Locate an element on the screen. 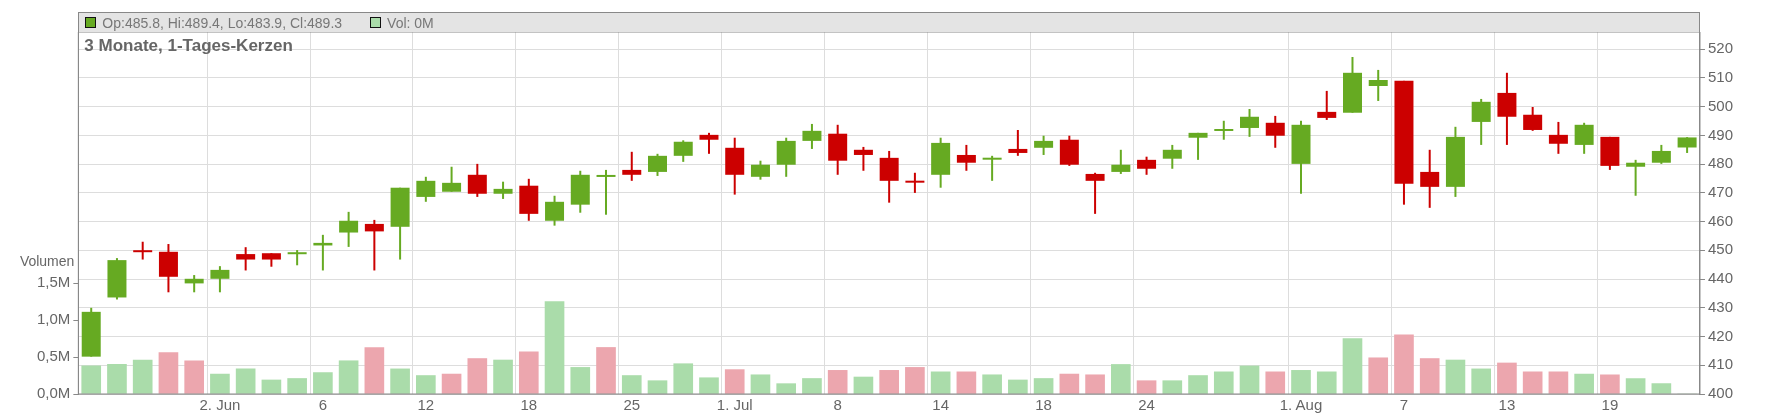  x-tick-label: 1. Aug is located at coordinates (1301, 405).